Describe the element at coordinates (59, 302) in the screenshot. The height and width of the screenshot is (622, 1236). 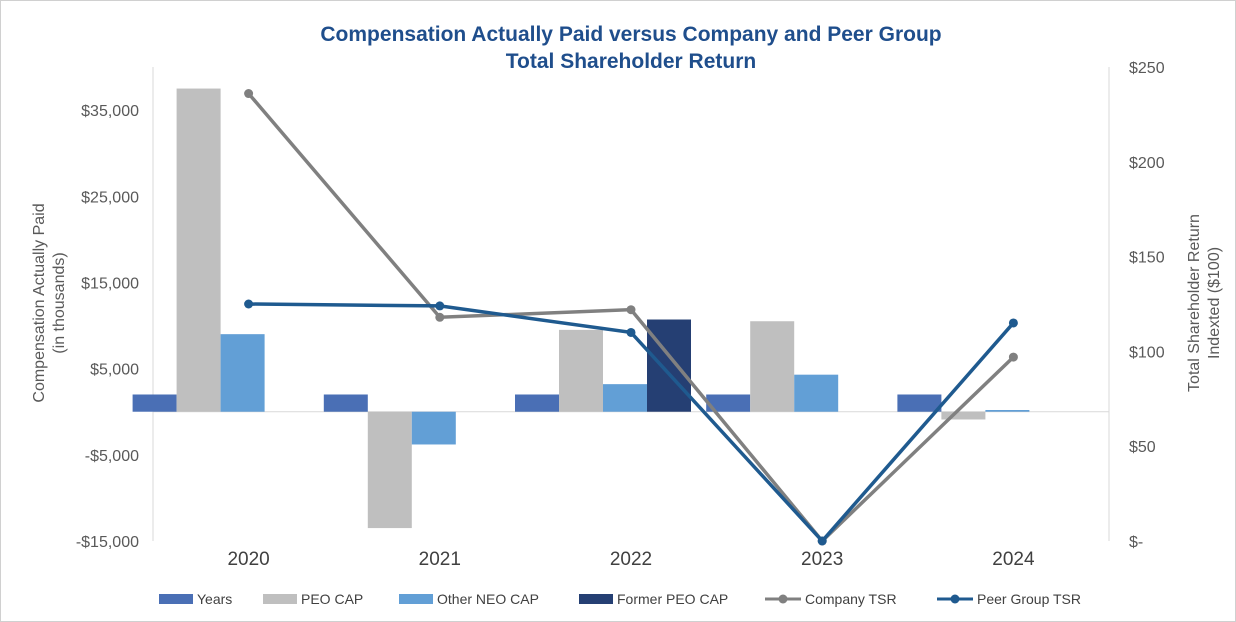
I see `left-axis-label-line2: (in thousands)` at that location.